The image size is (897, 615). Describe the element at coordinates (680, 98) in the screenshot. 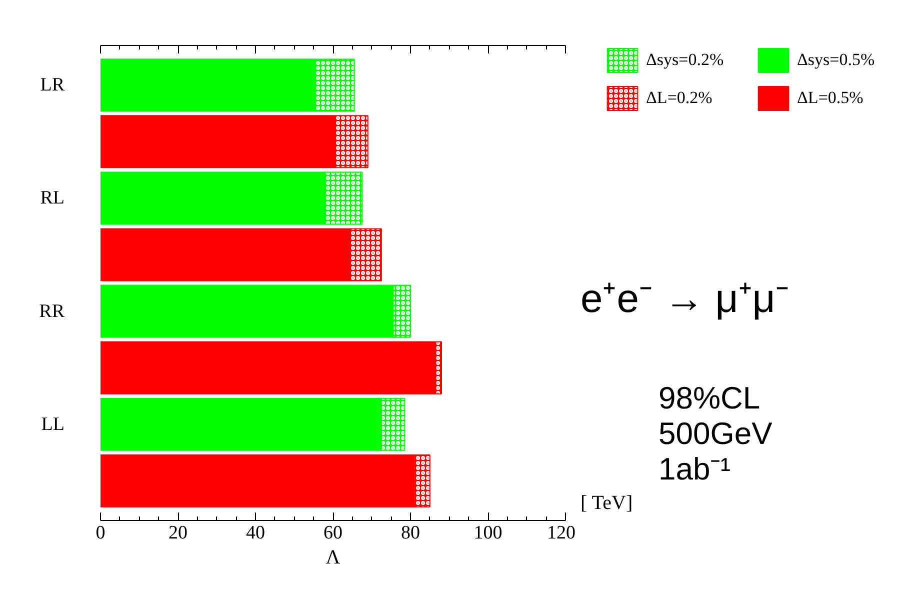

I see `legend-label: ΔL=0.2%` at that location.